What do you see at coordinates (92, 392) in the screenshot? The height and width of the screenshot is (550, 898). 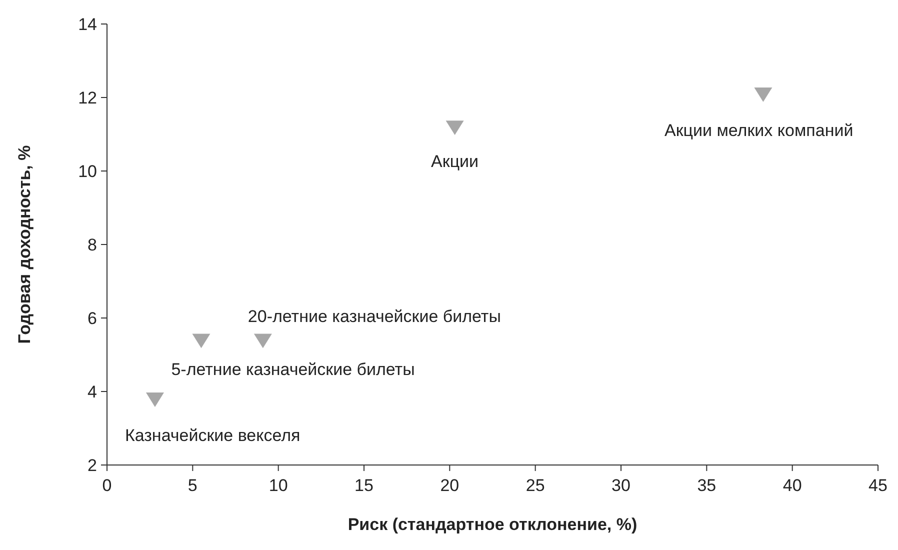 I see `y-tick-label: 4` at bounding box center [92, 392].